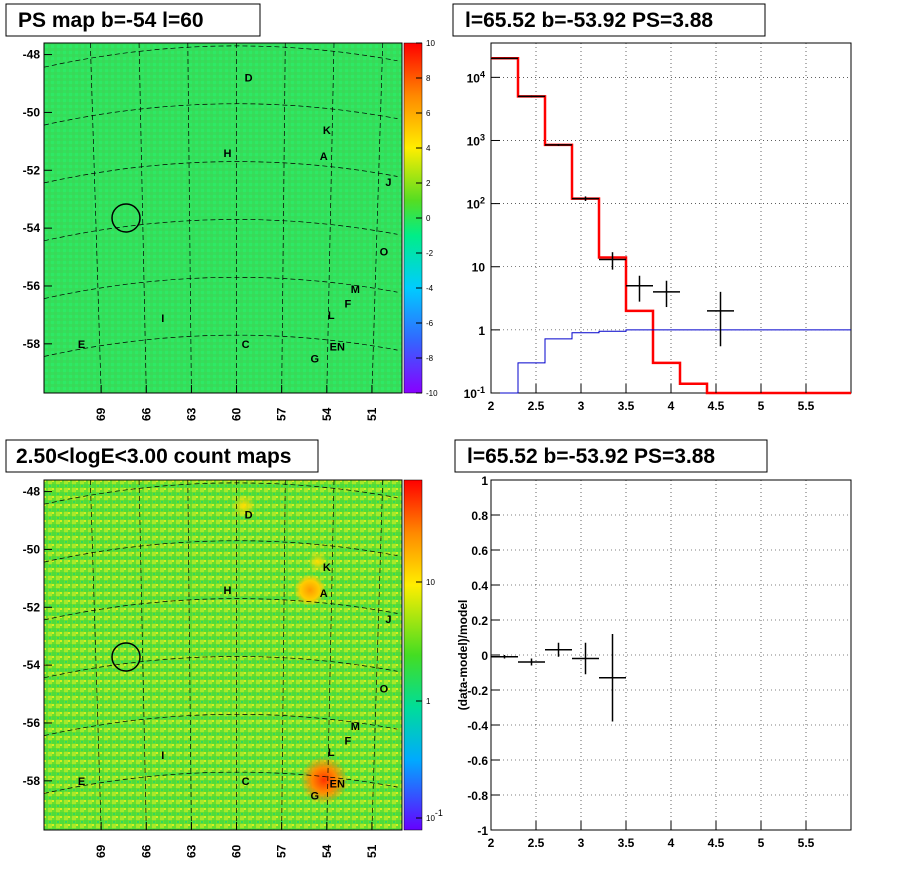 The image size is (898, 875). Describe the element at coordinates (235, 656) in the screenshot. I see `count-map-source-labels: D K H A J O MFL I E C EN G` at that location.